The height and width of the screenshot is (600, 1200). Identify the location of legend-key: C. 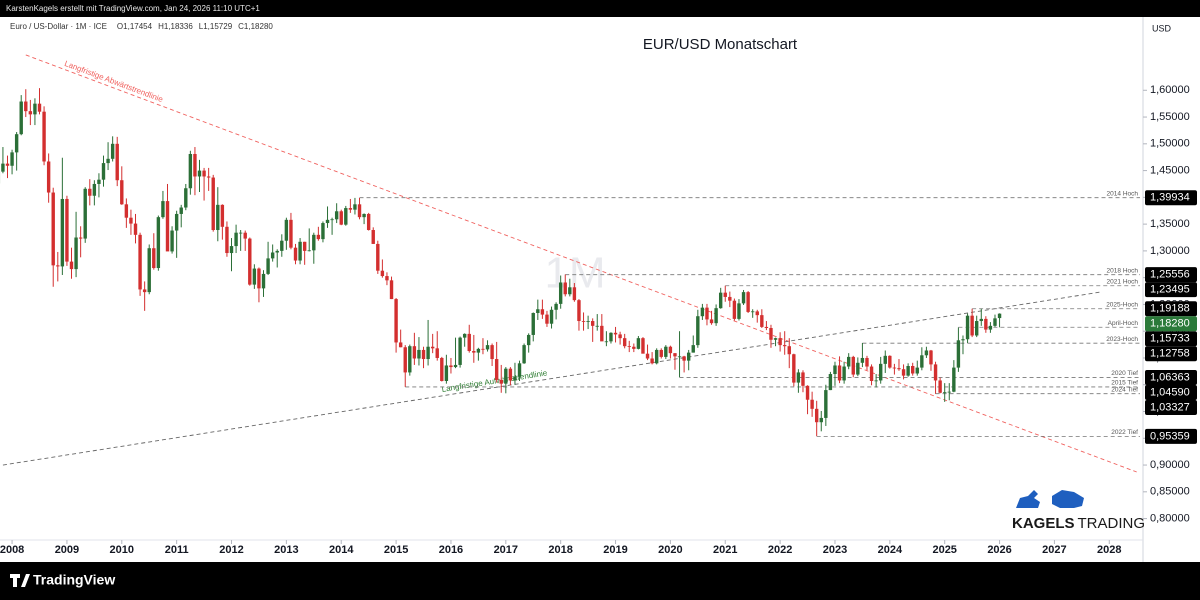
(241, 26).